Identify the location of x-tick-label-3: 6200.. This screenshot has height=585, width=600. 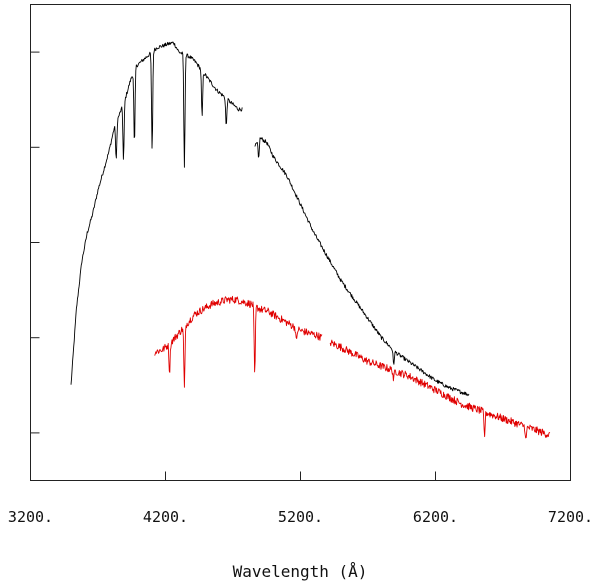
(435, 517).